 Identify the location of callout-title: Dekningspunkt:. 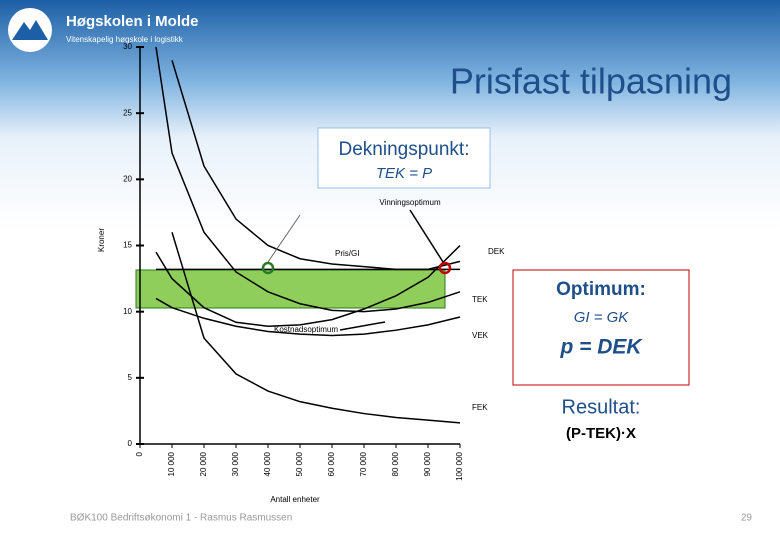
(404, 149).